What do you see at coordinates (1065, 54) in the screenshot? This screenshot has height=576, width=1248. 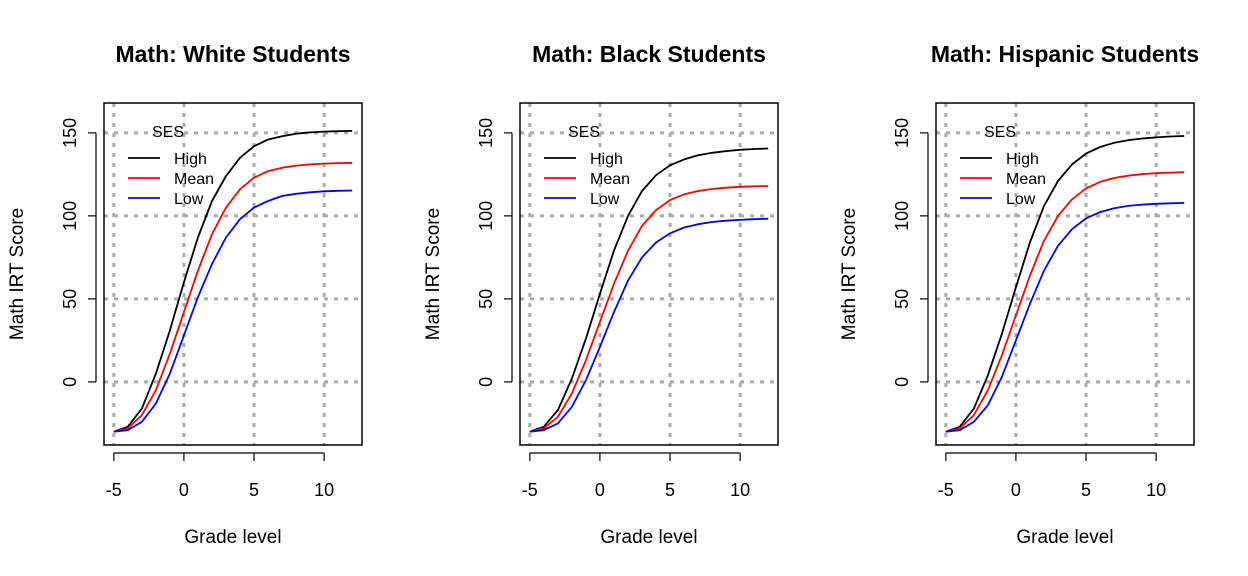 I see `chart-title: Math: Hispanic Students` at bounding box center [1065, 54].